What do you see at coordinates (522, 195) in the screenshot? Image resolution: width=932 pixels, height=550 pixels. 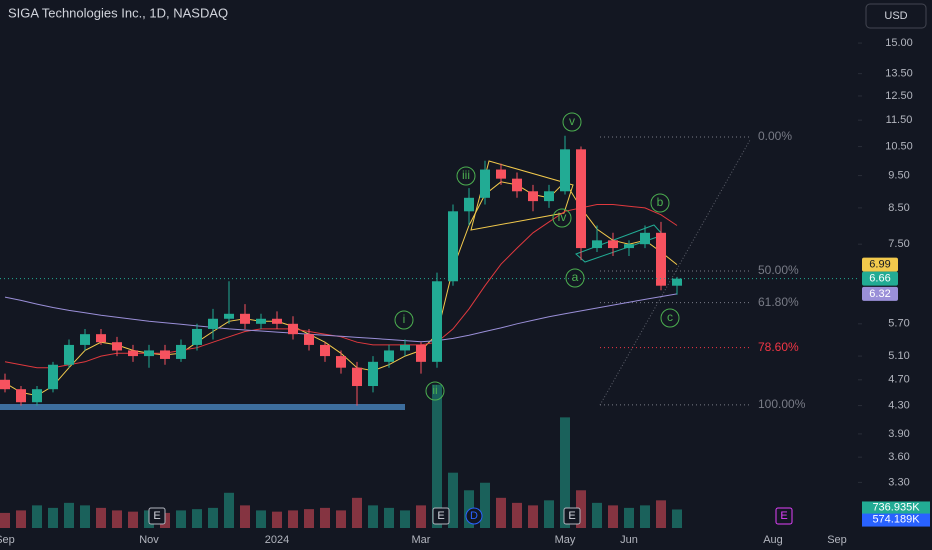 I see `triangle-drawing` at bounding box center [522, 195].